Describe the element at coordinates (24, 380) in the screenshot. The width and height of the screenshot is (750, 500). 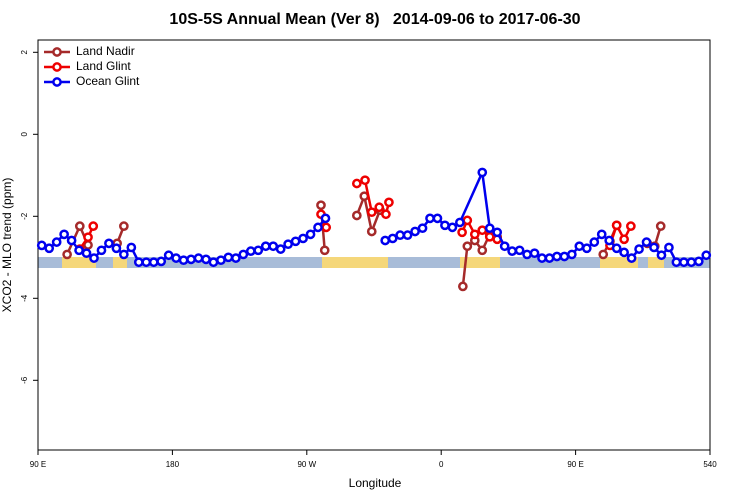
I see `y-tick-label: -6` at that location.